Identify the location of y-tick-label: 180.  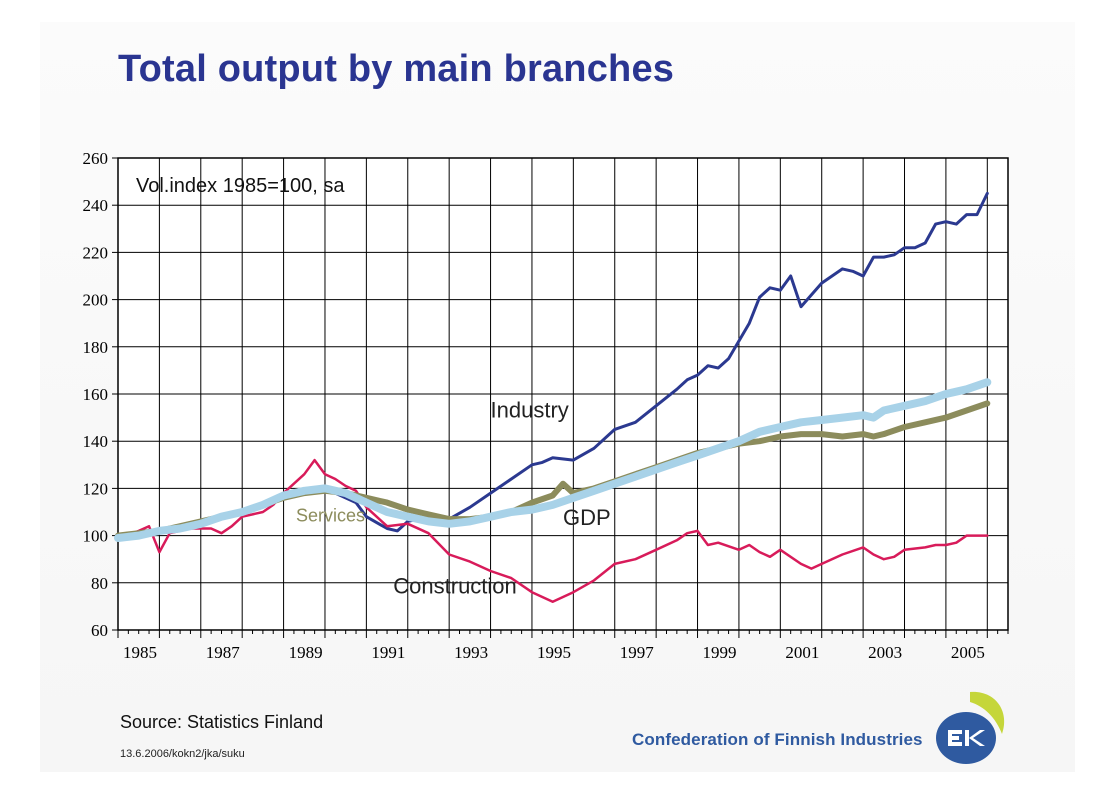
(96, 347).